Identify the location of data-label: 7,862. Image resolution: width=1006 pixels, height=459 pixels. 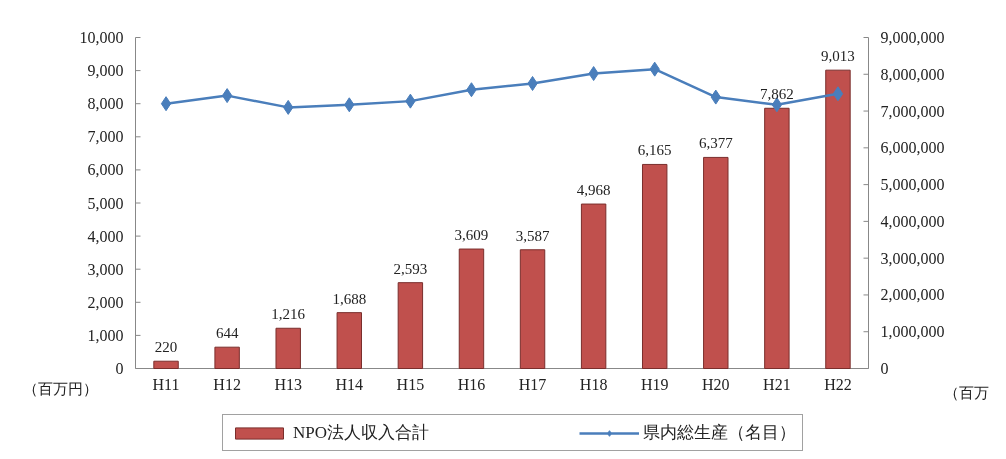
(777, 94).